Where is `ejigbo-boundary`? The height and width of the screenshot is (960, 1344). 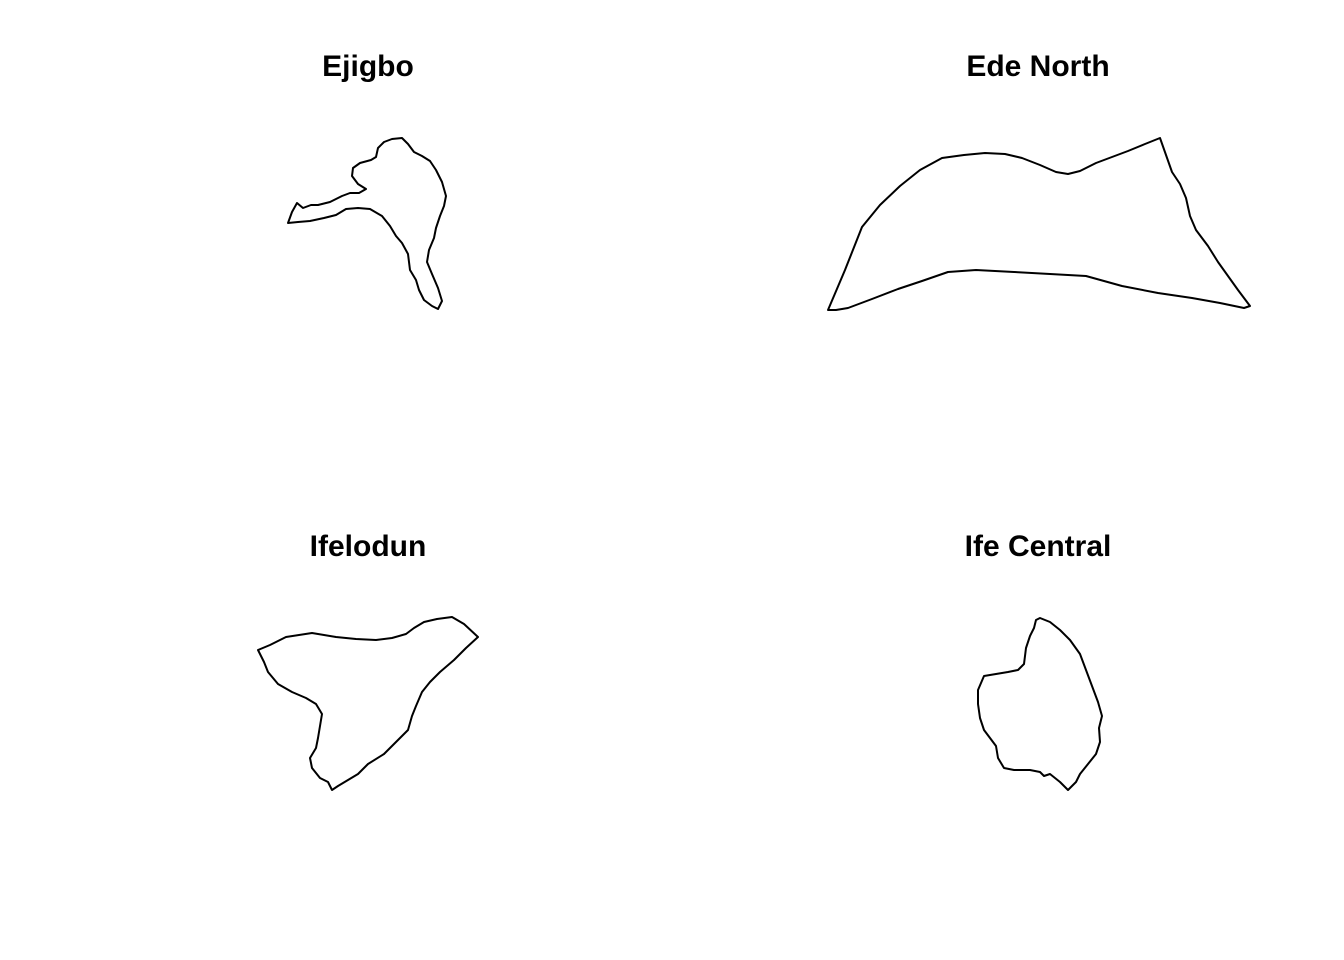
ejigbo-boundary is located at coordinates (367, 223).